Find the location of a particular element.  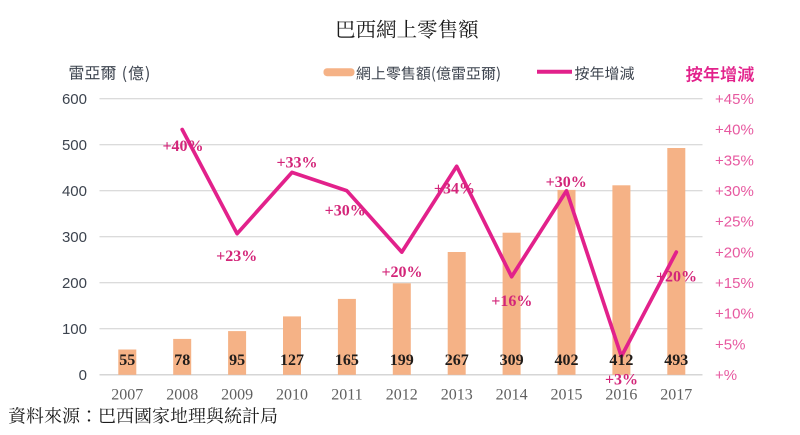

svg-text: 2016 is located at coordinates (621, 394).